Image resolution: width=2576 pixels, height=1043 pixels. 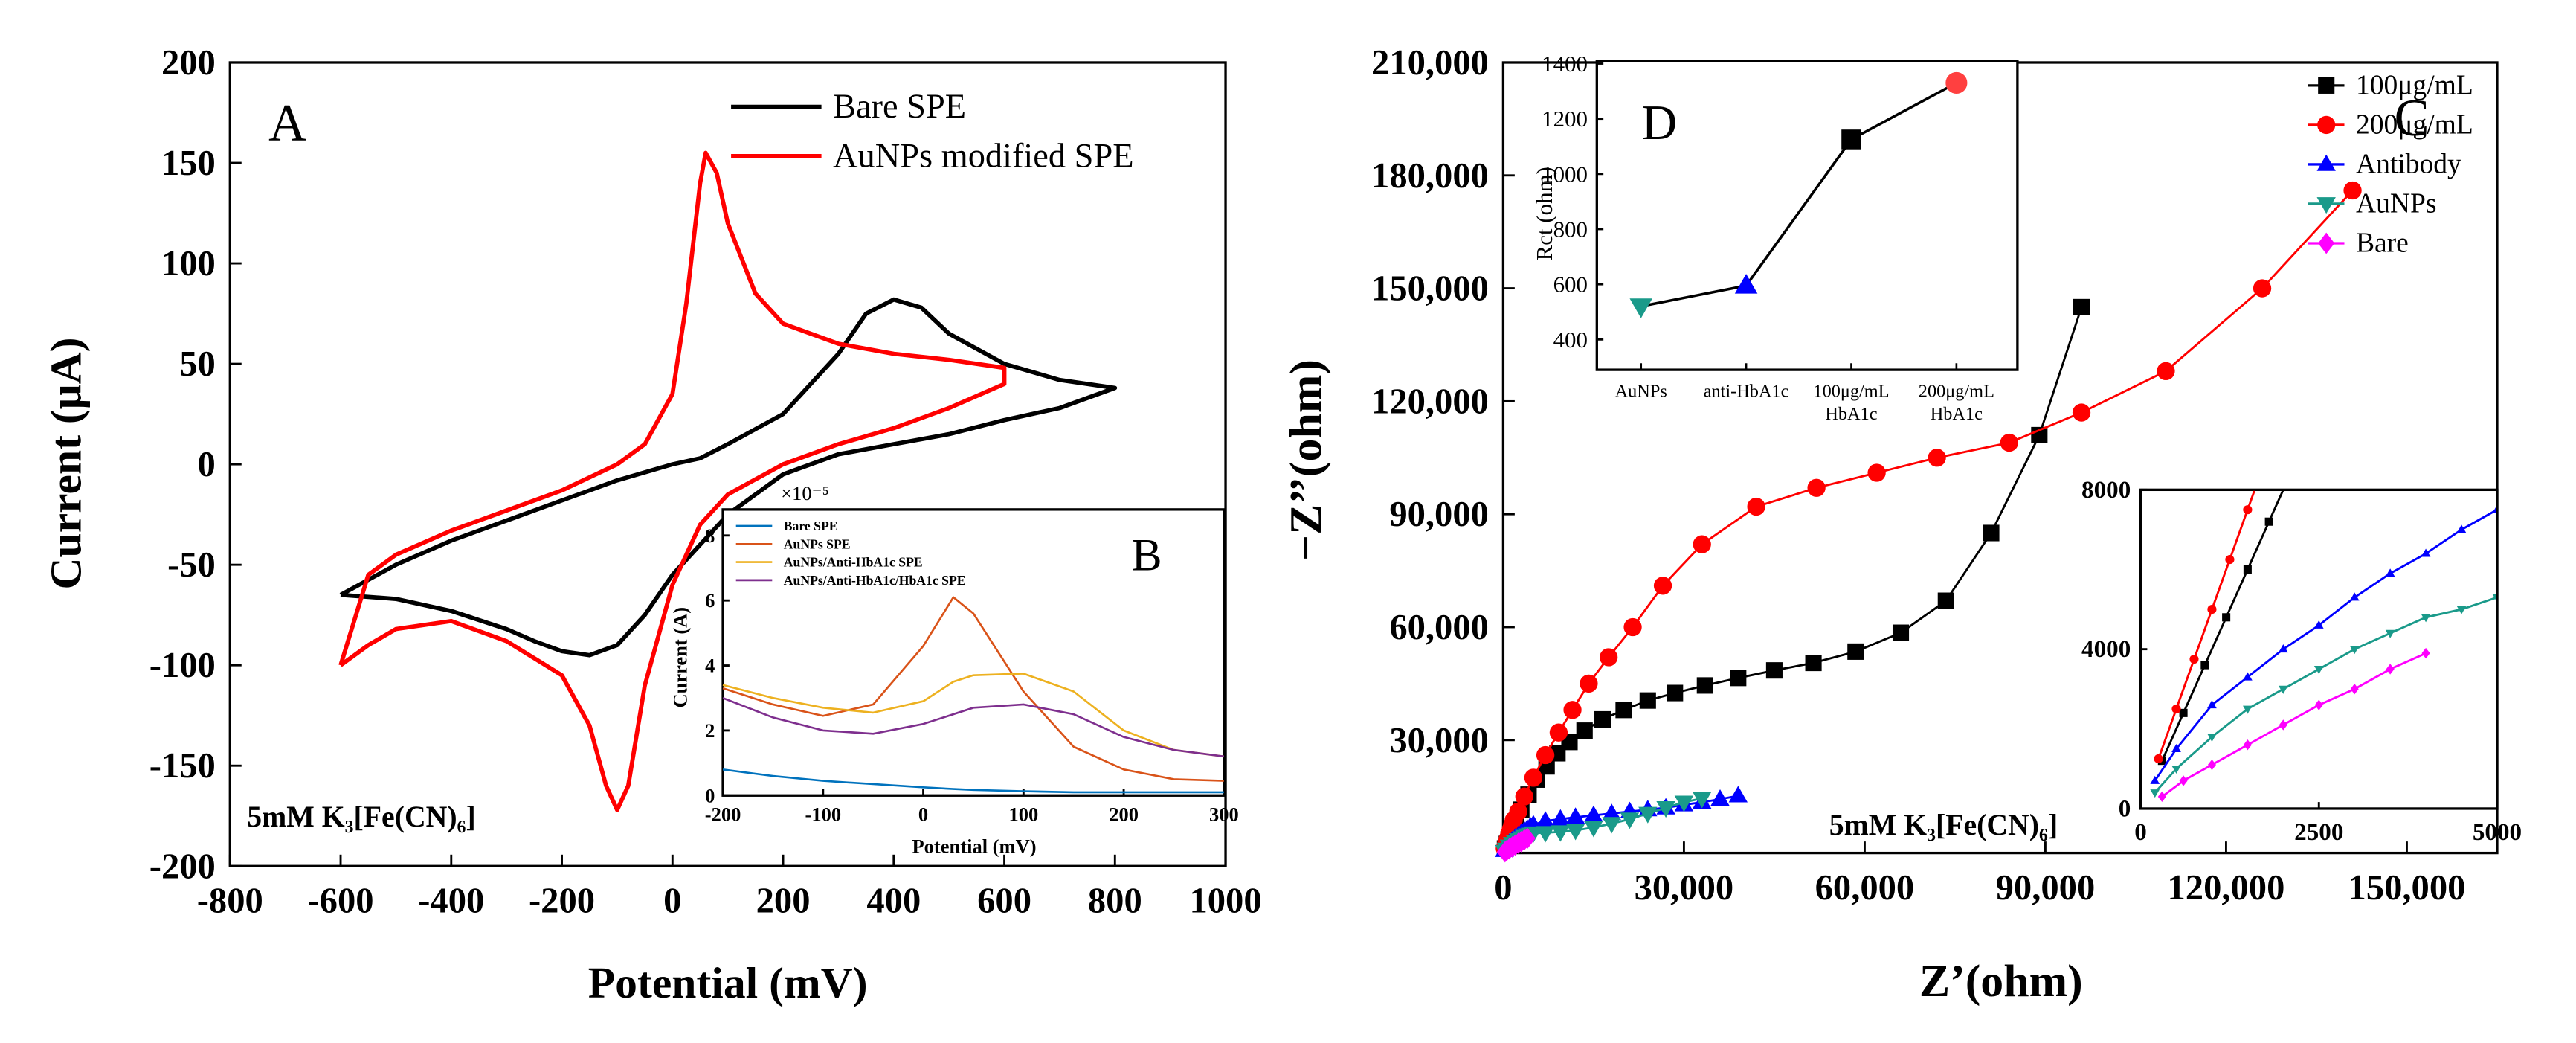 What do you see at coordinates (723, 814) in the screenshot?
I see `x-tick-label: -200` at bounding box center [723, 814].